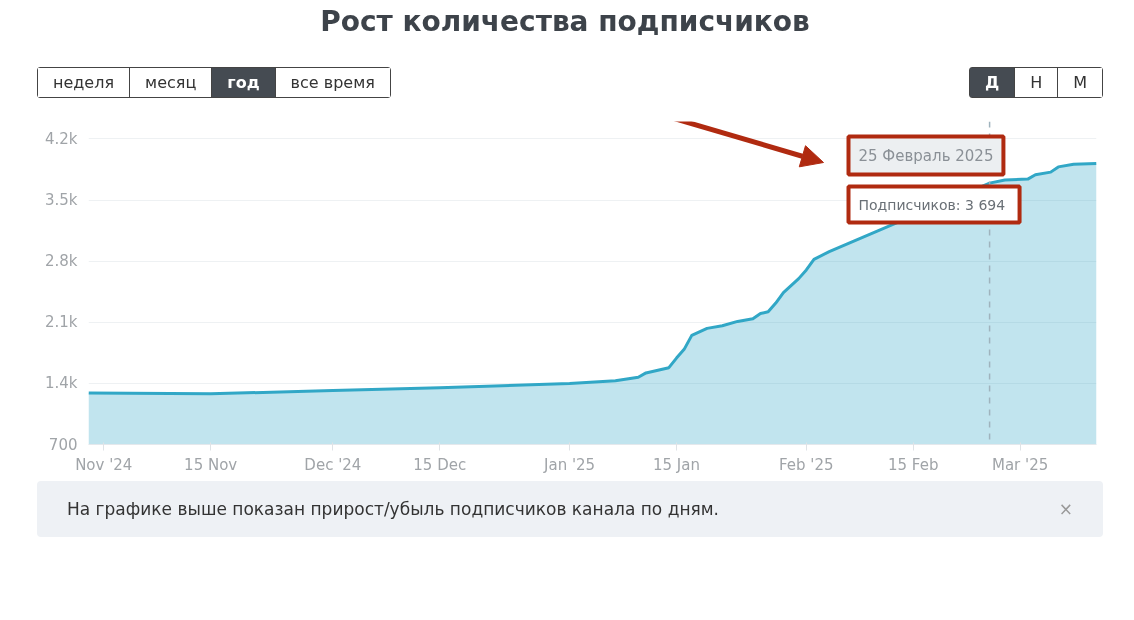 This screenshot has width=1134, height=620. Describe the element at coordinates (61, 138) in the screenshot. I see `y-tick-label: 4.2k` at that location.